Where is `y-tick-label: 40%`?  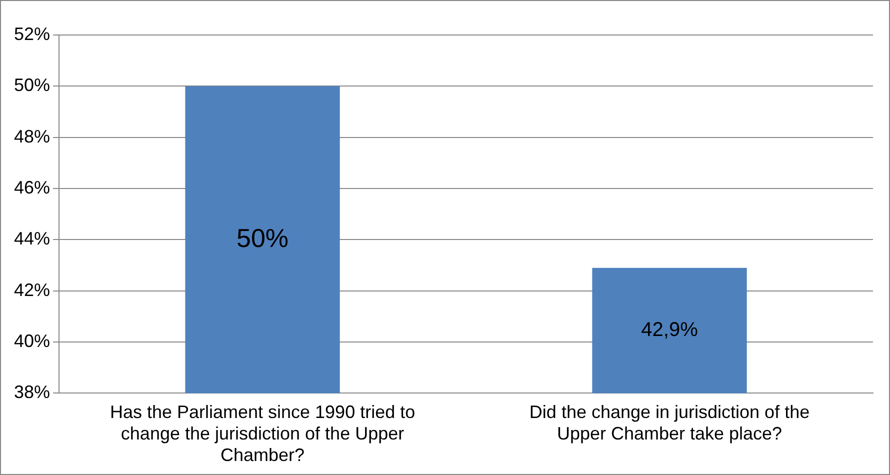
y-tick-label: 40% is located at coordinates (32, 340).